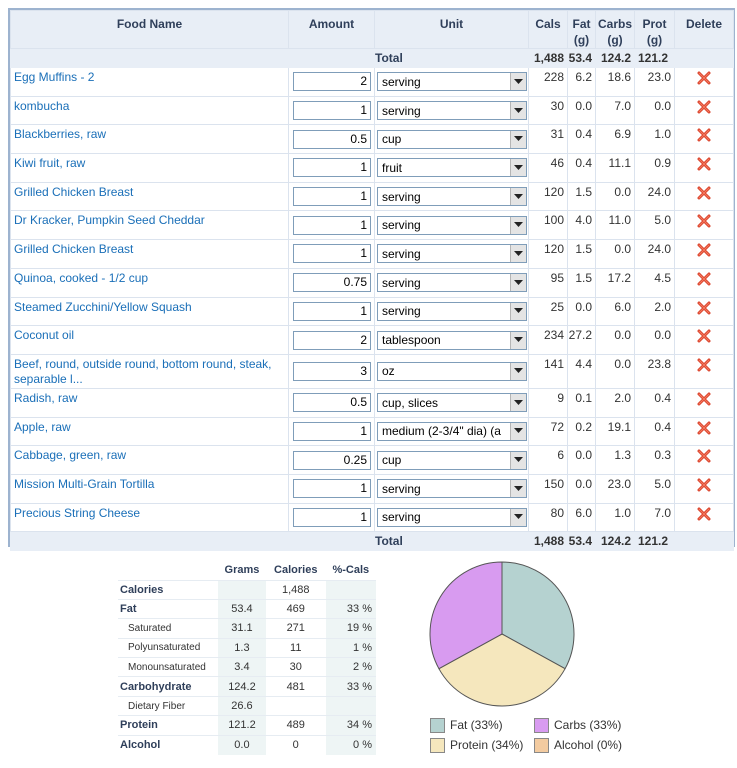 The height and width of the screenshot is (768, 737). Describe the element at coordinates (149, 110) in the screenshot. I see `food-name-link: kombucha` at that location.